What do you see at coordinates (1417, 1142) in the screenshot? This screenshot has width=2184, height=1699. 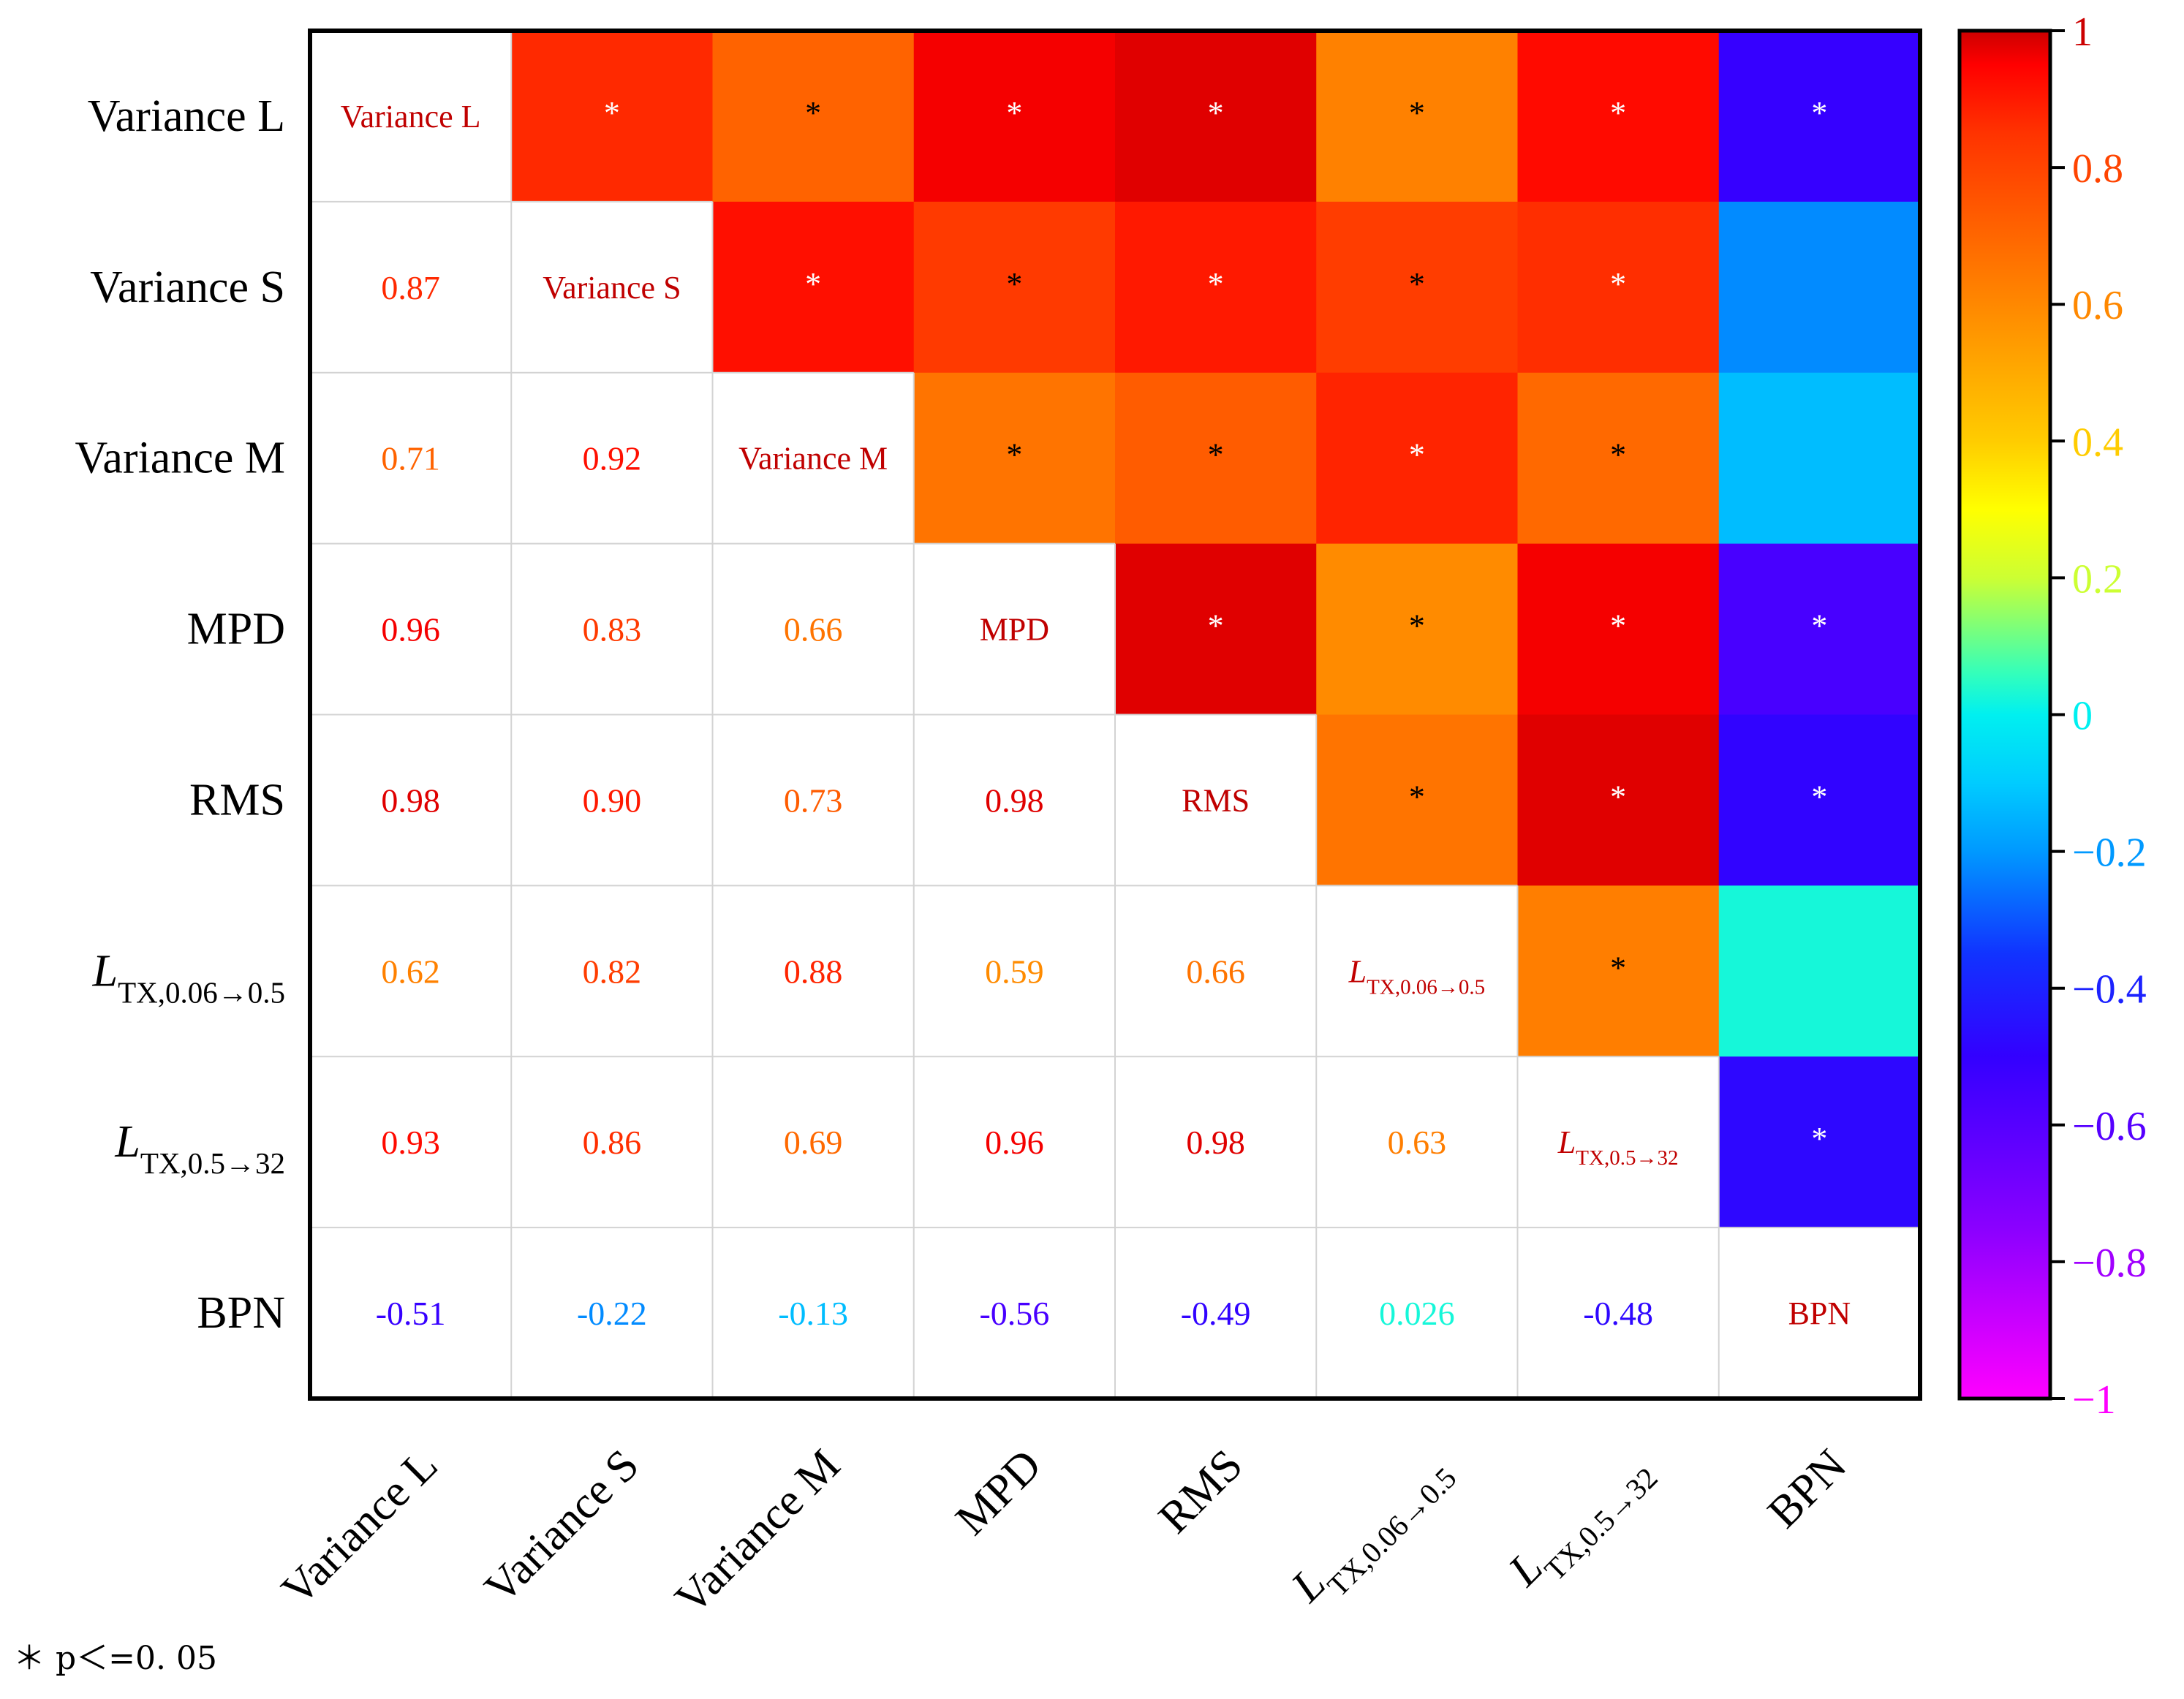 I see `correlation-value: 0.63` at bounding box center [1417, 1142].